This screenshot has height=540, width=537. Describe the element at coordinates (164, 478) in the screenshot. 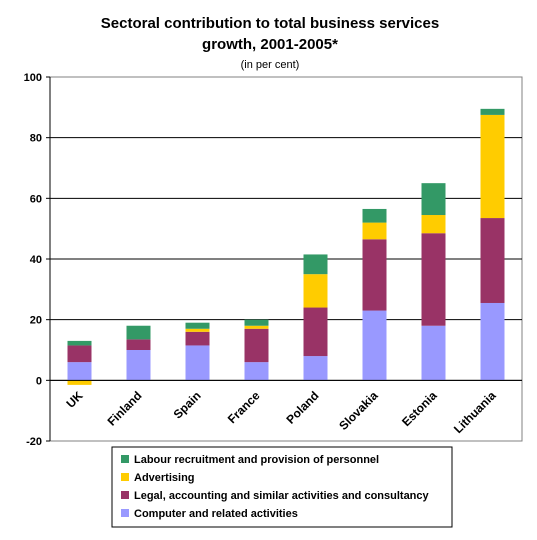

I see `legend-label: Advertising` at that location.